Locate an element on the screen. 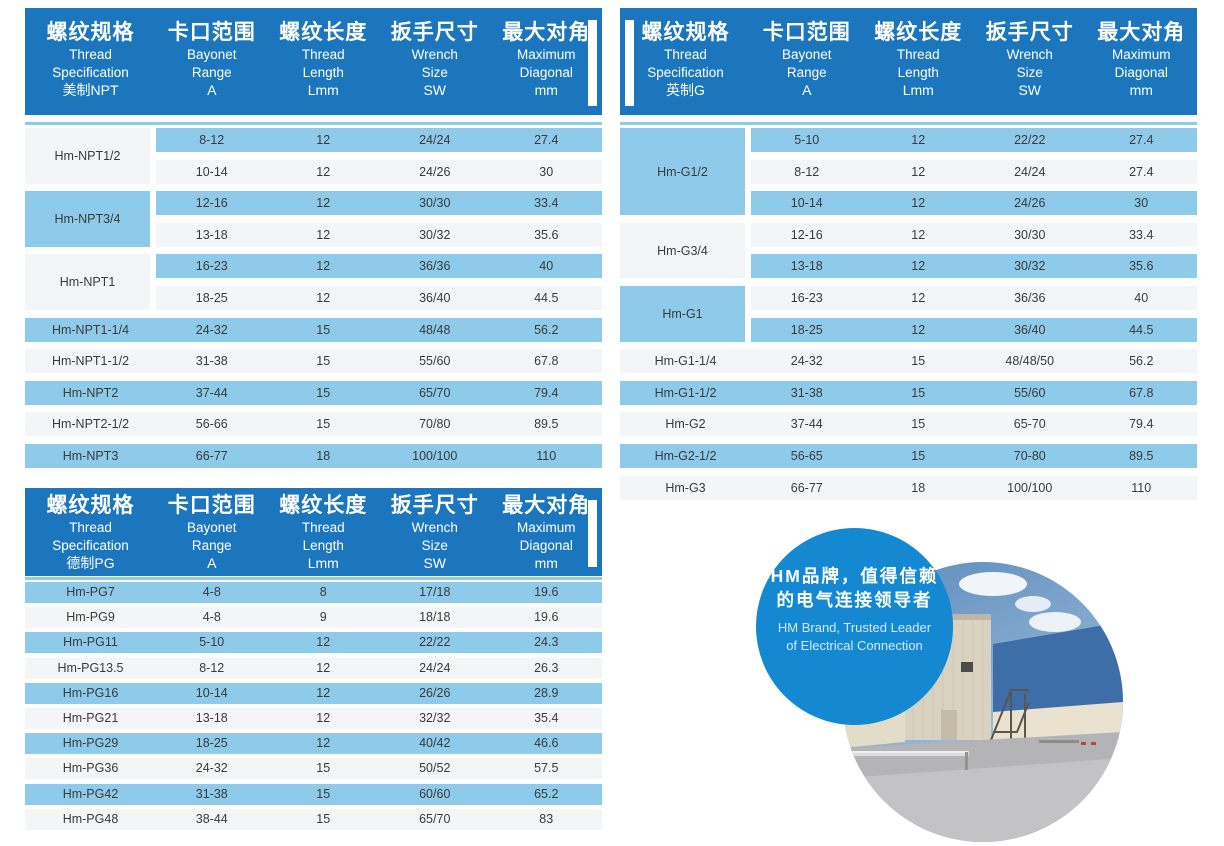  table-row: Hm-PG21 13-18 12 32/32 35.4 is located at coordinates (313, 718).